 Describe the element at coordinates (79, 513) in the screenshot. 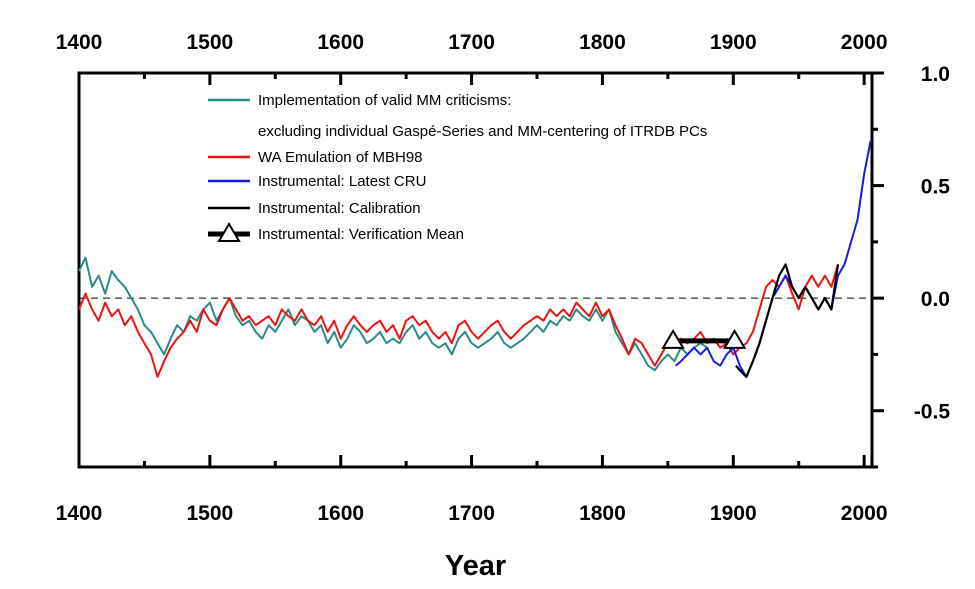

I see `x-tick-label-bottom: 1400` at that location.